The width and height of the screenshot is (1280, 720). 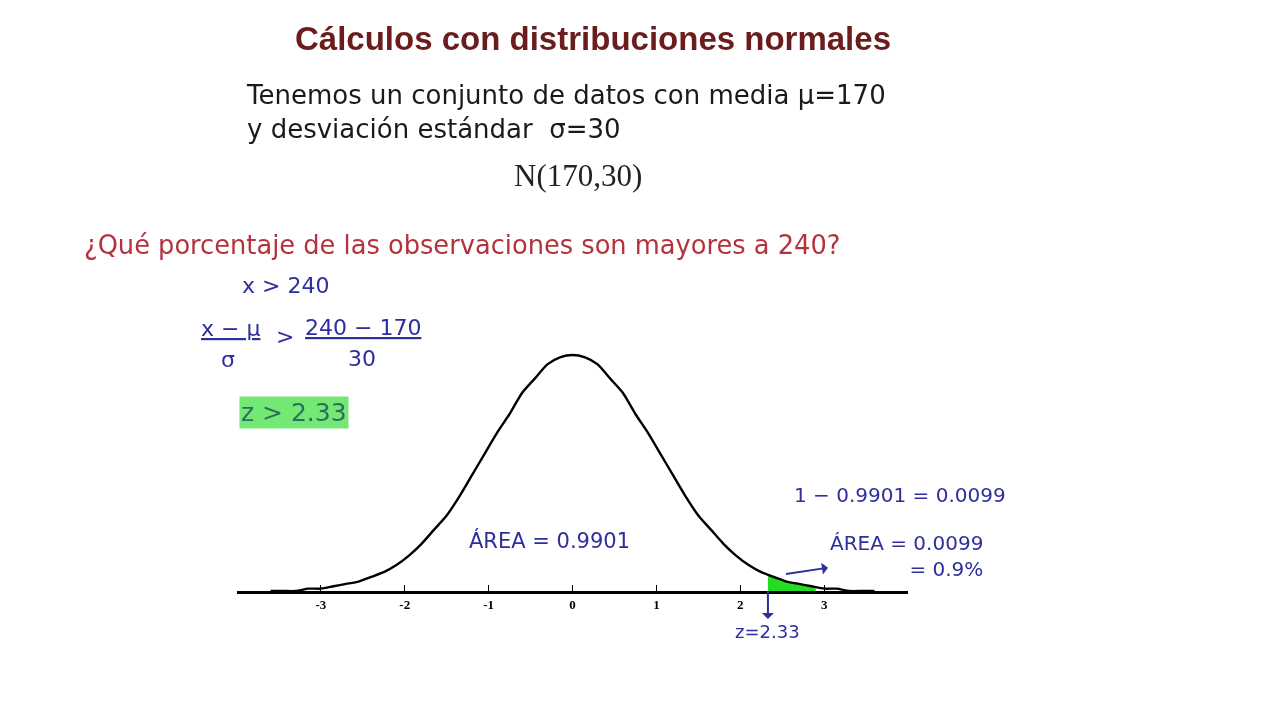 I want to click on annotation: ÁREA = 0.0099 = 0.9%, so click(x=907, y=556).